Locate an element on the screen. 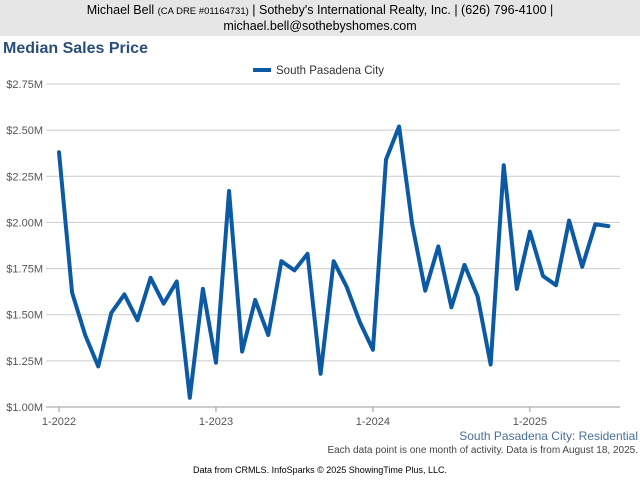 The height and width of the screenshot is (480, 640). y-tick-label: $2.00M is located at coordinates (24, 223).